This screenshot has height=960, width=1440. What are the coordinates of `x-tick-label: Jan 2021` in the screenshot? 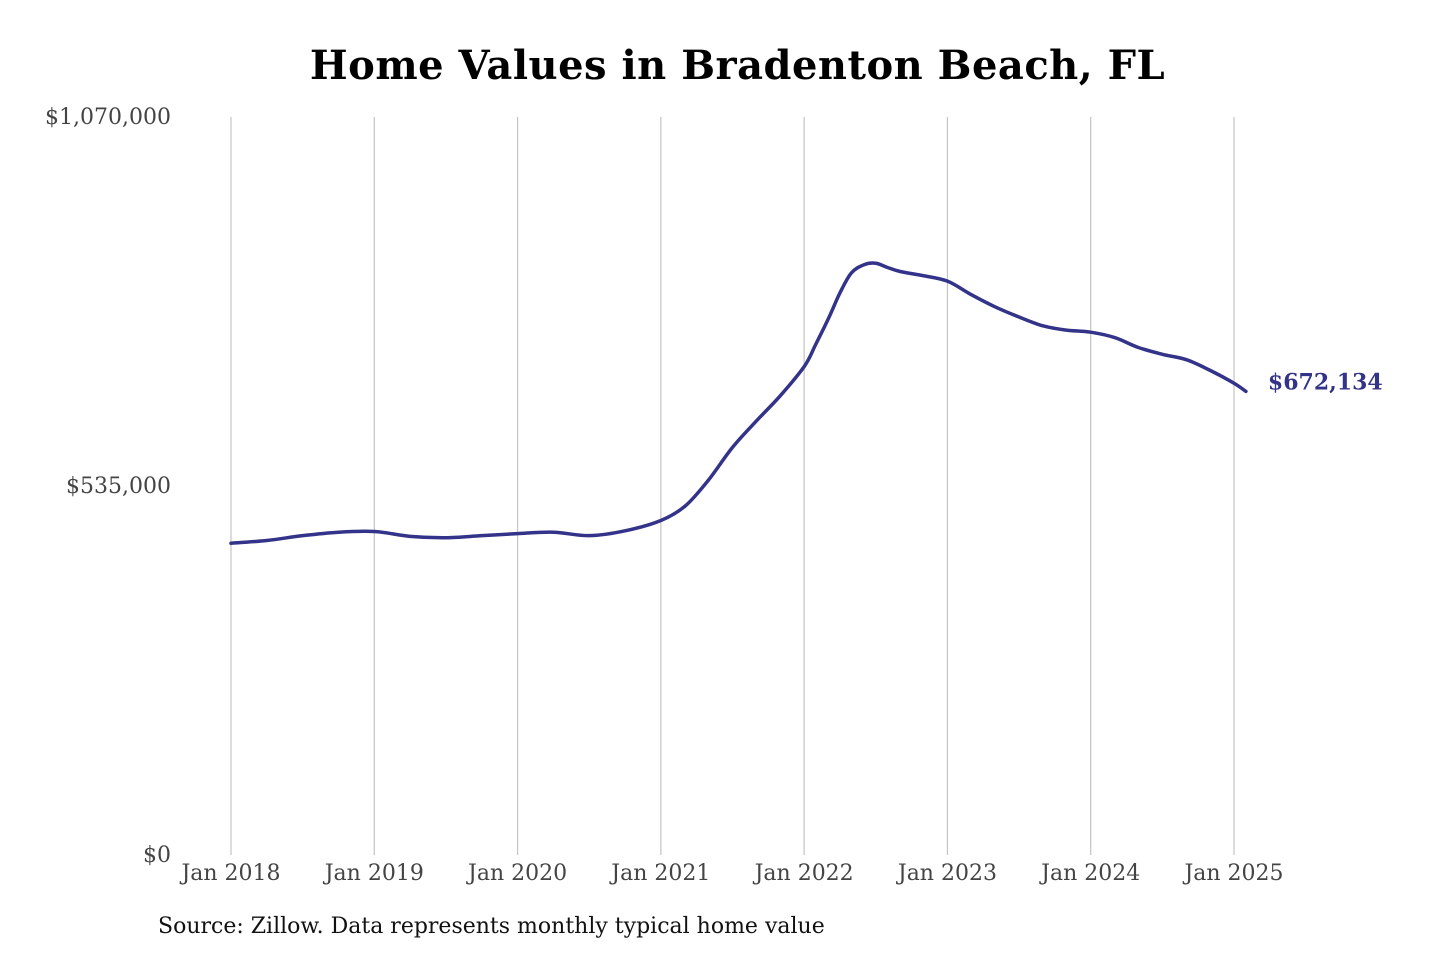 It's located at (659, 873).